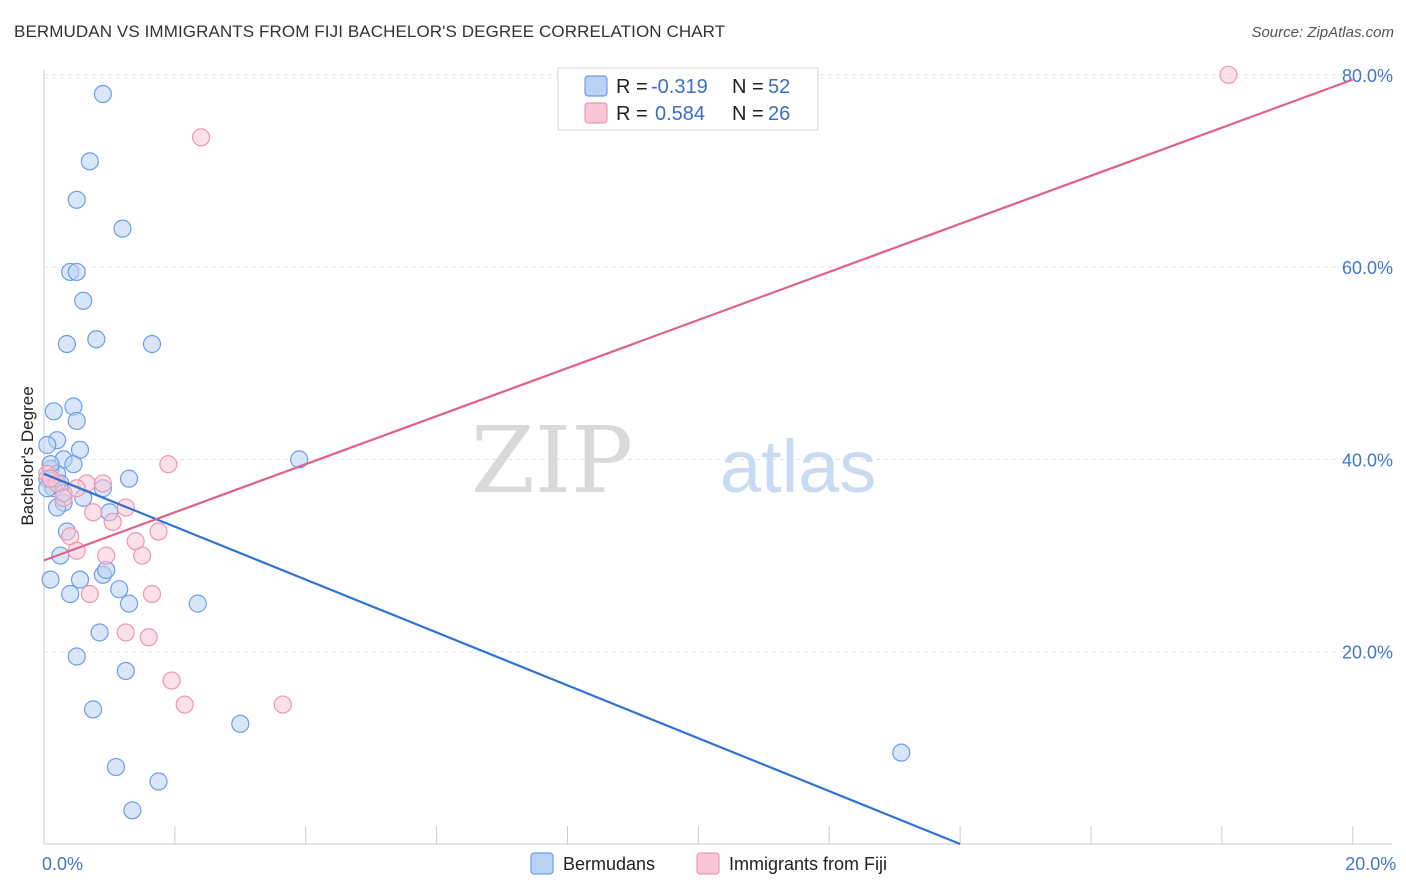  What do you see at coordinates (609, 864) in the screenshot?
I see `bottom-legend-label-bermudans: Bermudans` at bounding box center [609, 864].